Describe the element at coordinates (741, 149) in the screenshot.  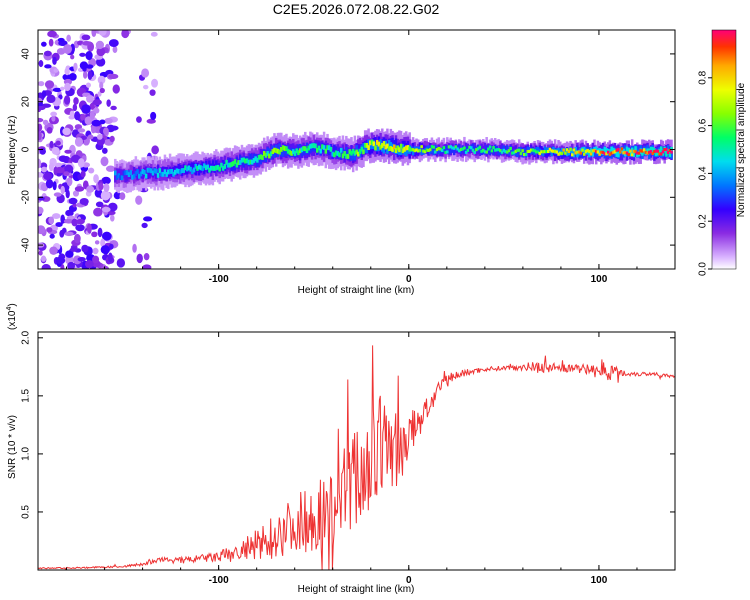
I see `colorbar-label: Normalized spectral amplitude` at that location.